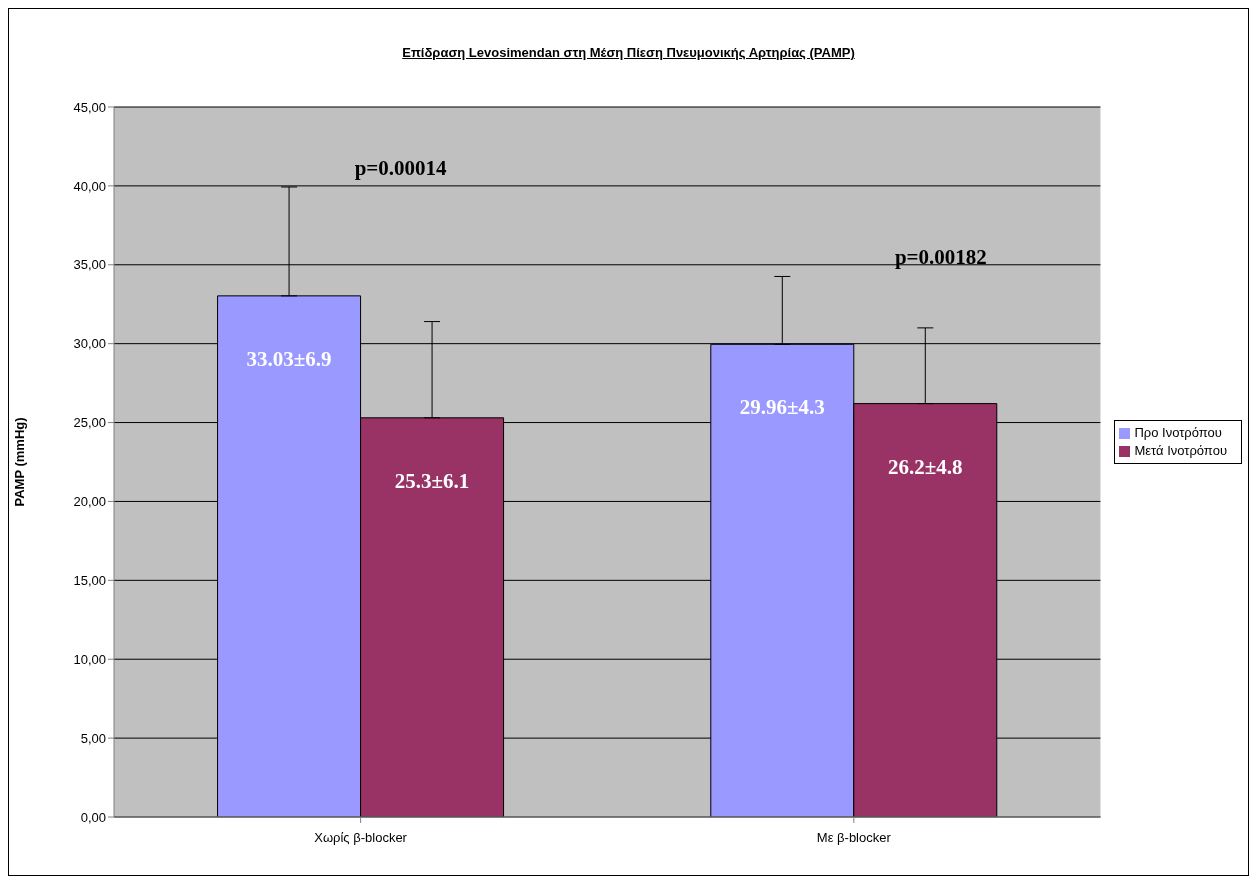 The width and height of the screenshot is (1257, 884). What do you see at coordinates (289, 358) in the screenshot?
I see `data-label: 33.03±6.9` at bounding box center [289, 358].